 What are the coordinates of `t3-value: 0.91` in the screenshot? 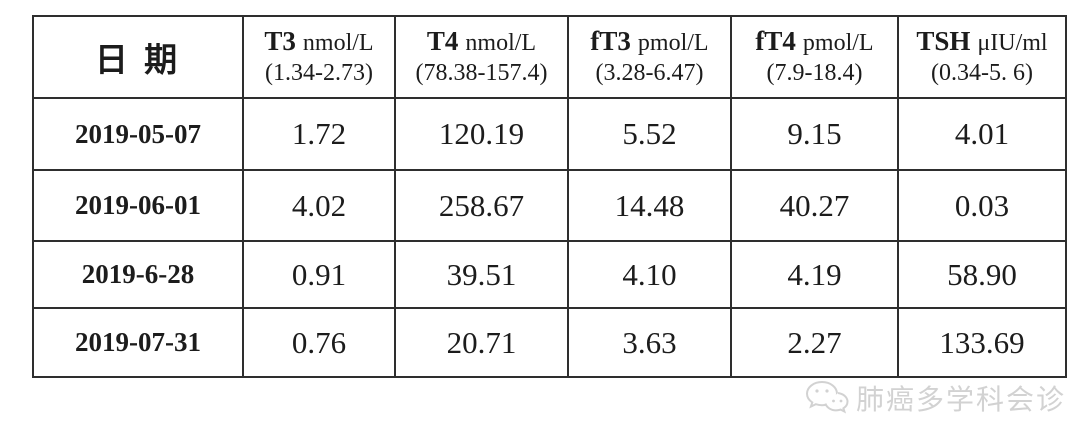 It's located at (319, 274).